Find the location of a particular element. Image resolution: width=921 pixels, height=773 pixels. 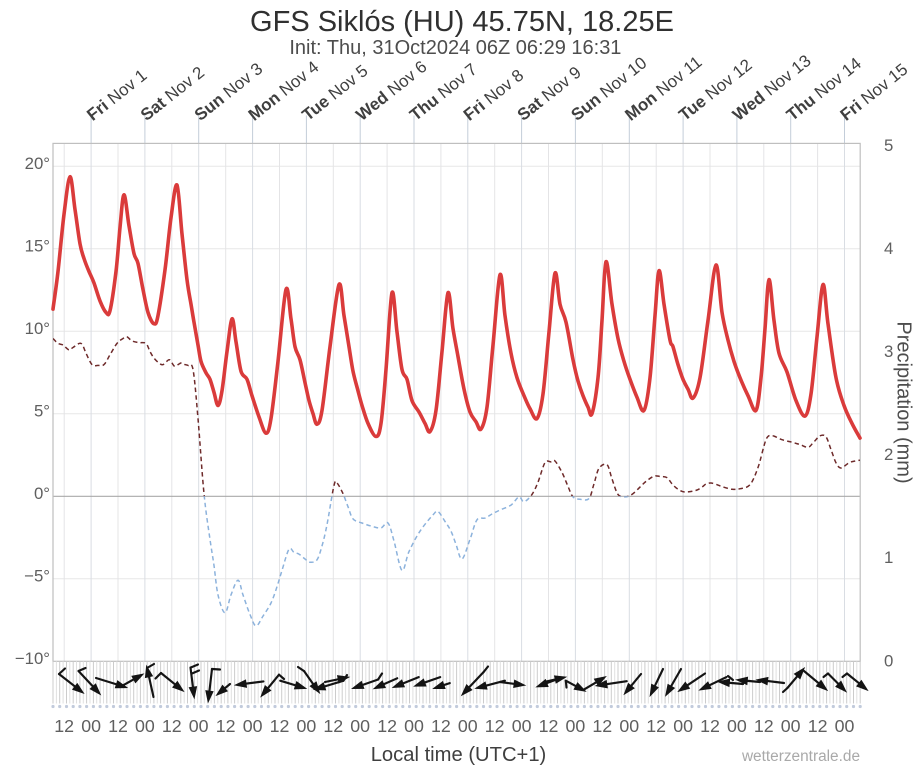

svg-text:Init: Thu, 31Oct2024 06Z 06:29: Init: Thu, 31Oct2024 06Z 06:29 16:31 is located at coordinates (455, 48).